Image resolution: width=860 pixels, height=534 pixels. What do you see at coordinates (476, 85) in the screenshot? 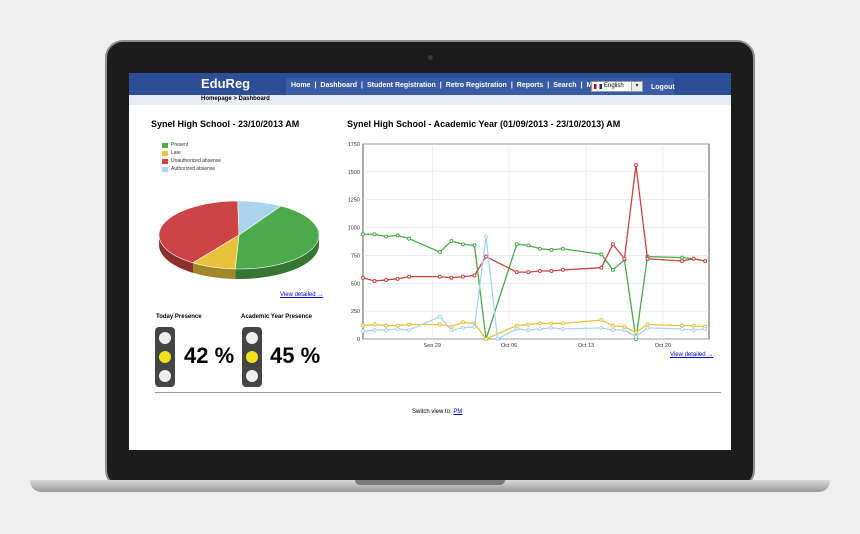
I see `nav-item-retro-registration: Retro Registration` at bounding box center [476, 85].